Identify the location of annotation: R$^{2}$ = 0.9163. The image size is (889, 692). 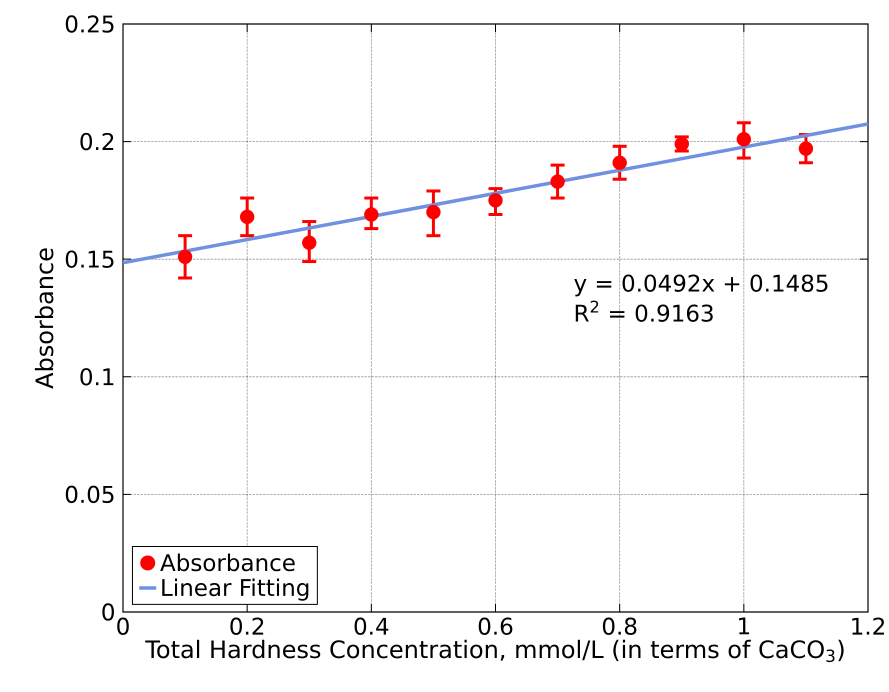
(644, 311).